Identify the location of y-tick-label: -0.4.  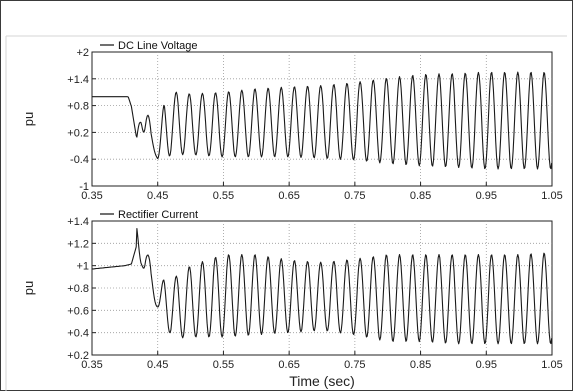
(79, 160).